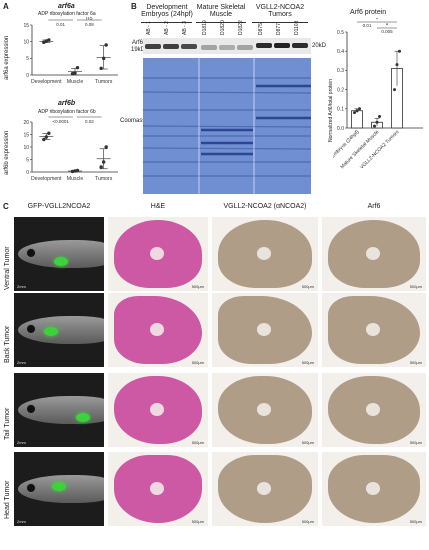  Describe the element at coordinates (387, 31) in the screenshot. I see `sig-p: 0.005` at that location.